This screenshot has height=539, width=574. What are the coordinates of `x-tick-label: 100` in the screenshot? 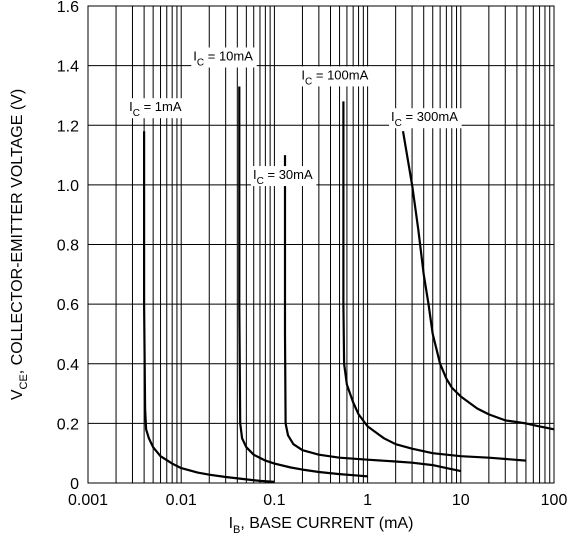 It's located at (554, 500).